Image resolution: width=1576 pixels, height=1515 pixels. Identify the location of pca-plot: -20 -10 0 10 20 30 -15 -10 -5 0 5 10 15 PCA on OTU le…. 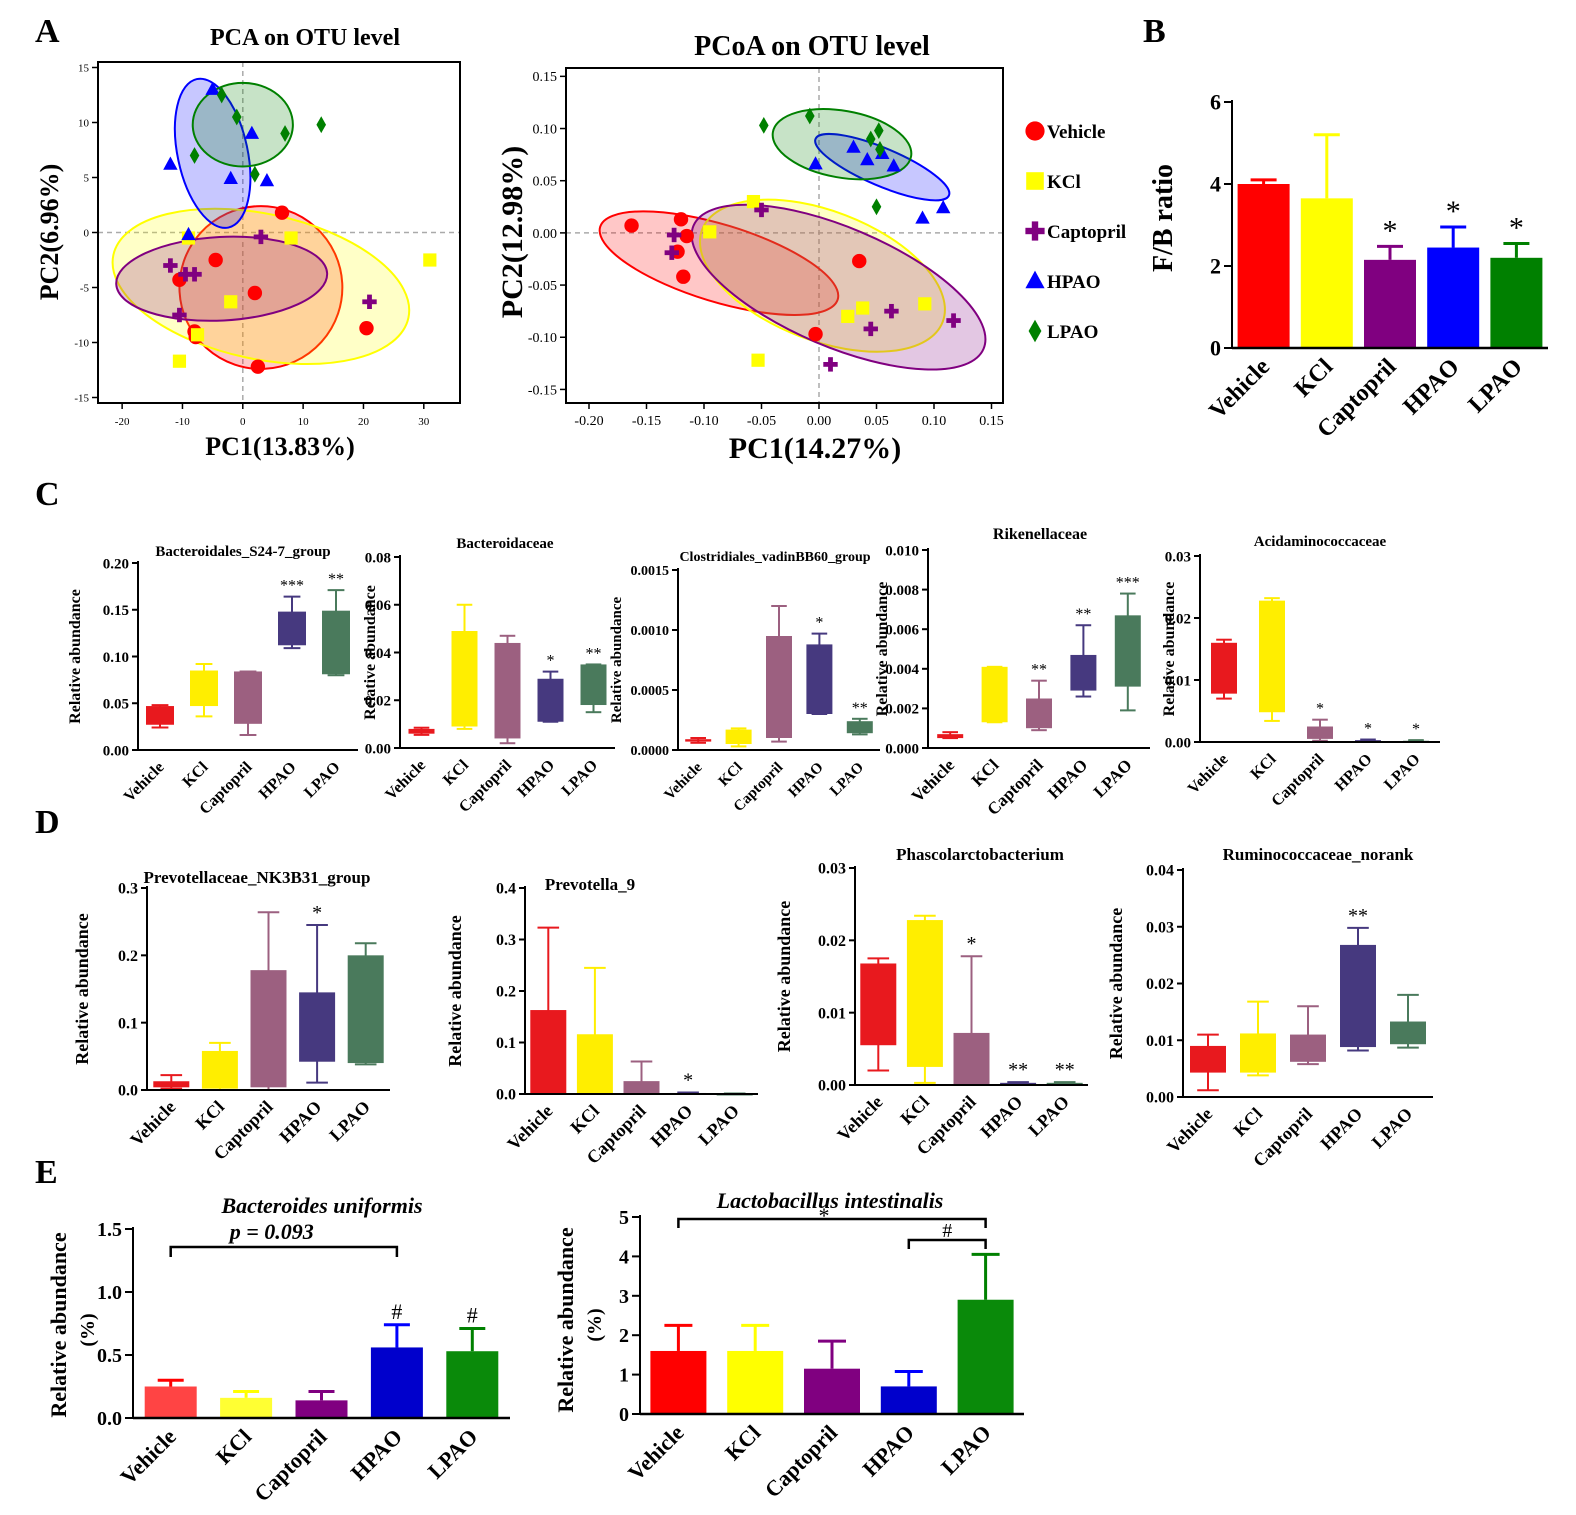
(248, 243).